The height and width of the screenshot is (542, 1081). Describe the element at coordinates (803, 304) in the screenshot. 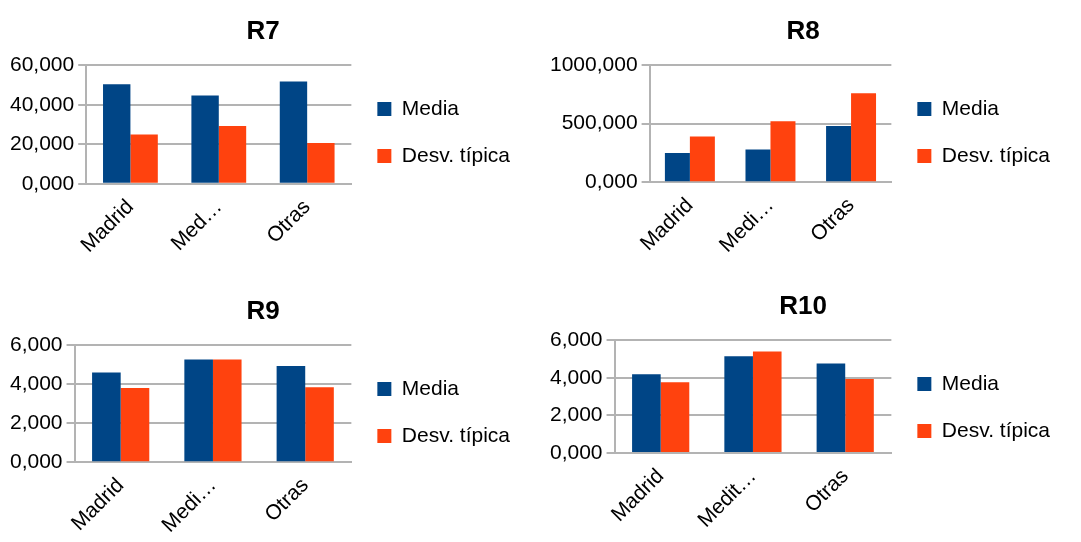

I see `chart-title: R10` at that location.